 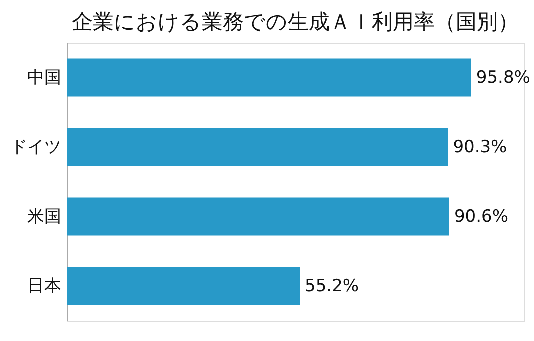 I want to click on y-tick-label: 日本, so click(x=45, y=286).